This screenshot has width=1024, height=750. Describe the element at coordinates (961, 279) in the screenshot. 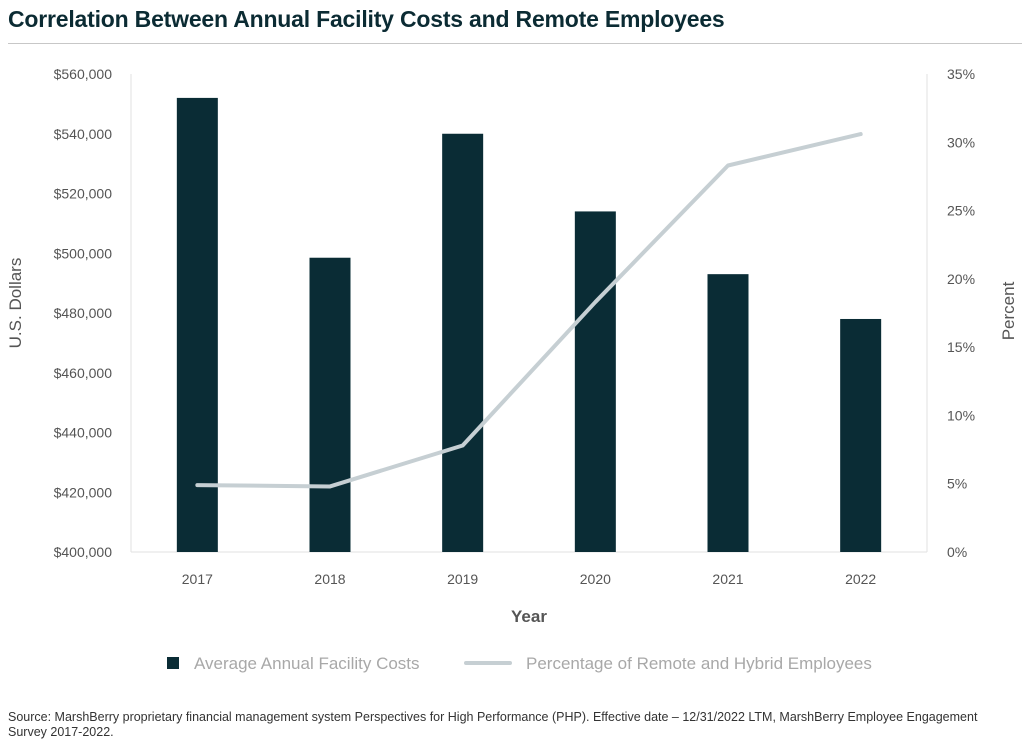

I see `right-tick-label: 20%` at that location.